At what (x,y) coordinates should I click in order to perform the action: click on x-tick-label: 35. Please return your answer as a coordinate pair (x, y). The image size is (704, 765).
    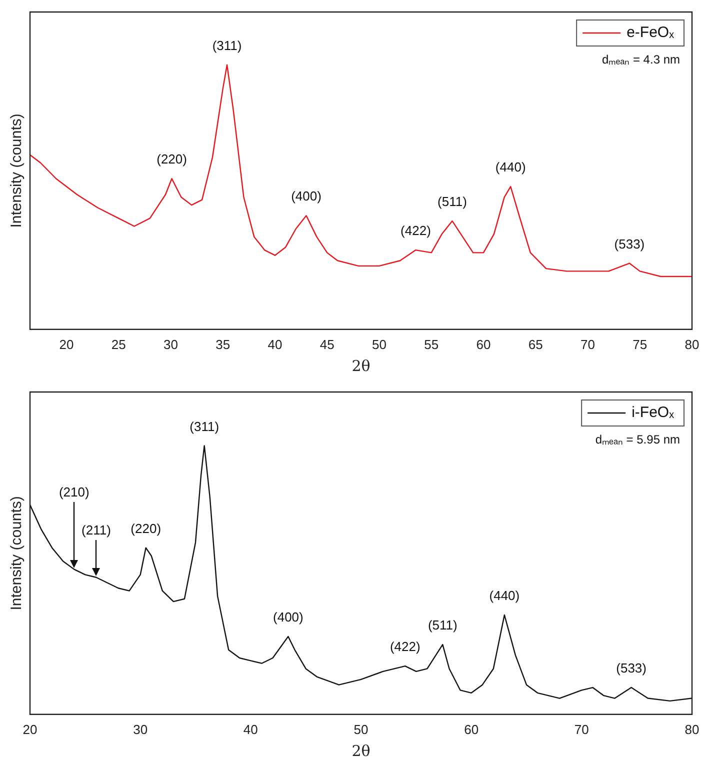
    Looking at the image, I should click on (223, 344).